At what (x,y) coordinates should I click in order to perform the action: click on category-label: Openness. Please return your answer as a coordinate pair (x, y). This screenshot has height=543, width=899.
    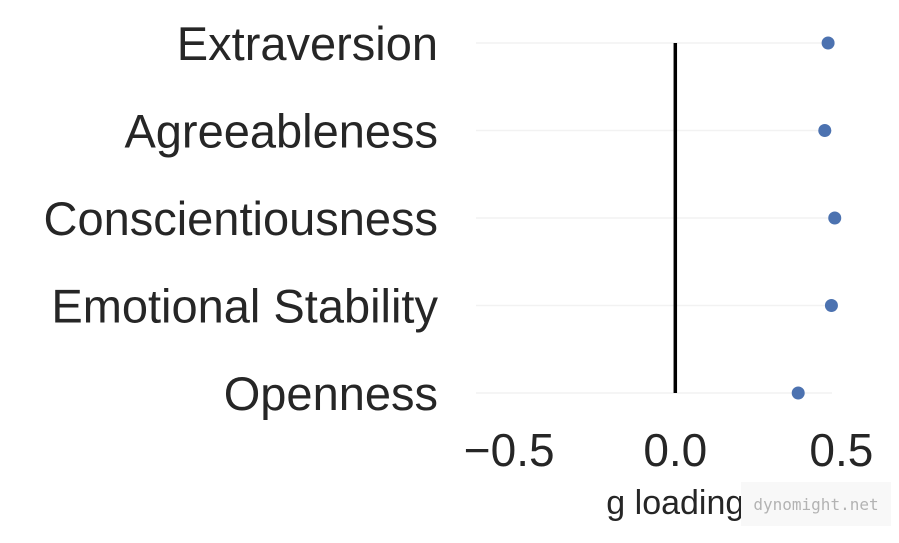
    Looking at the image, I should click on (331, 393).